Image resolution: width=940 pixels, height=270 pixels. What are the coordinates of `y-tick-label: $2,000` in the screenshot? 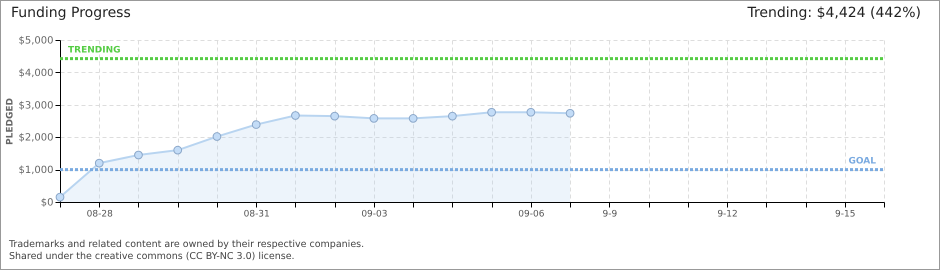 It's located at (36, 138).